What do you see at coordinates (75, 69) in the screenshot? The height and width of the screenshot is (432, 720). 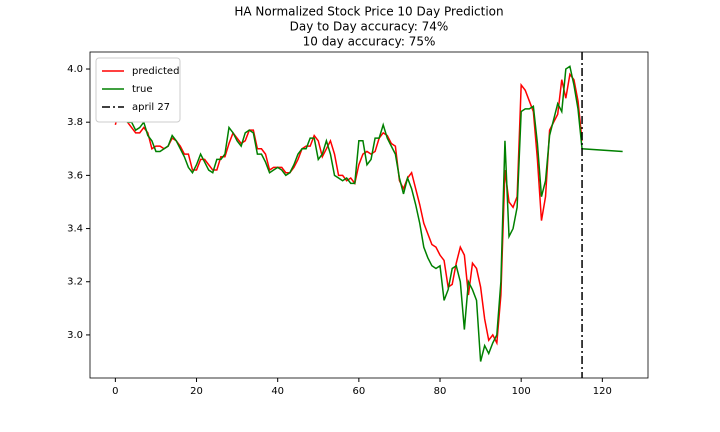 I see `y-tick-label: 4.0` at bounding box center [75, 69].